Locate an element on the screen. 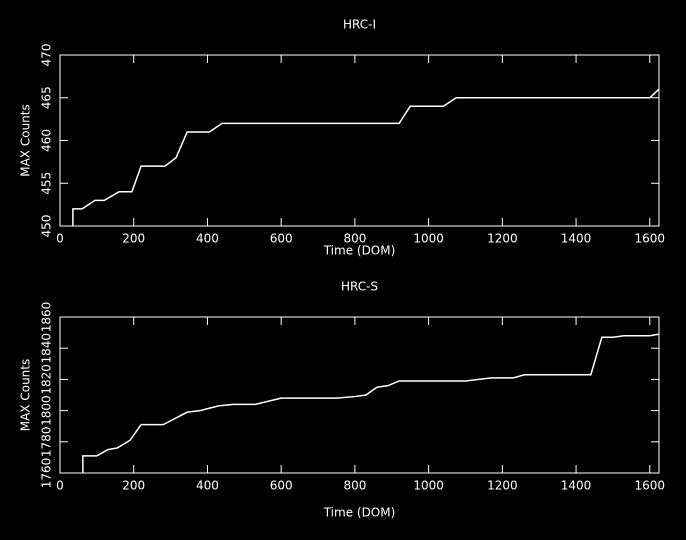 The height and width of the screenshot is (540, 686). y-tick-label: 1760 is located at coordinates (47, 473).